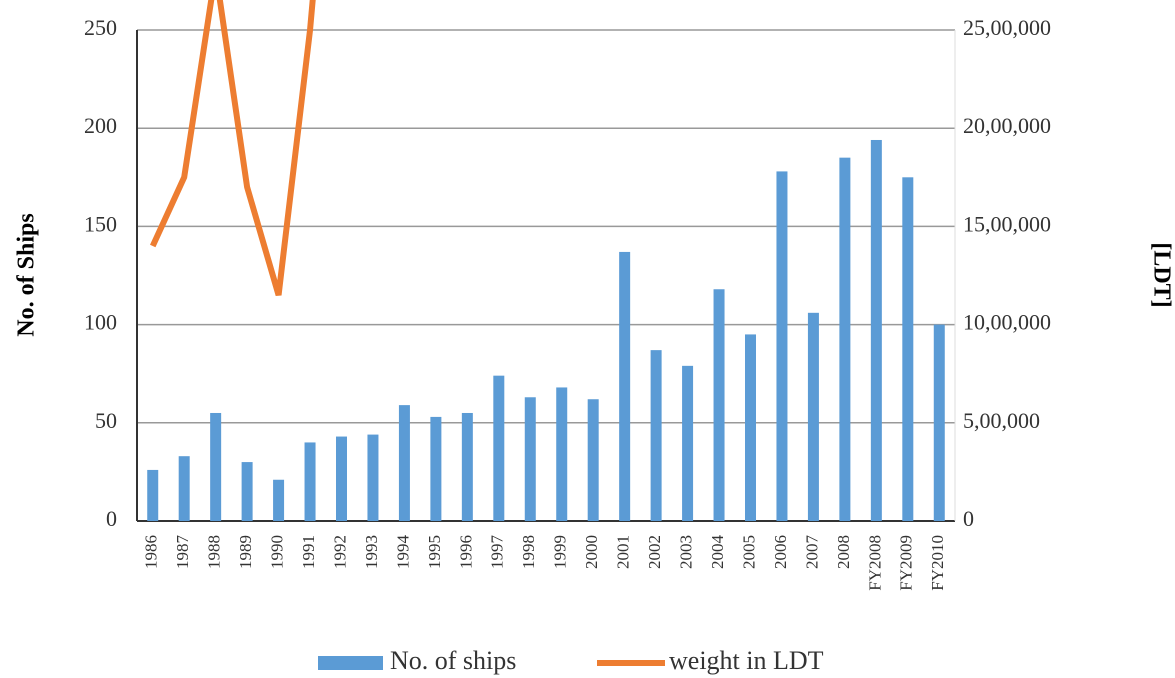 Image resolution: width=1175 pixels, height=678 pixels. Describe the element at coordinates (654, 552) in the screenshot. I see `x-tick-label: 2002` at that location.